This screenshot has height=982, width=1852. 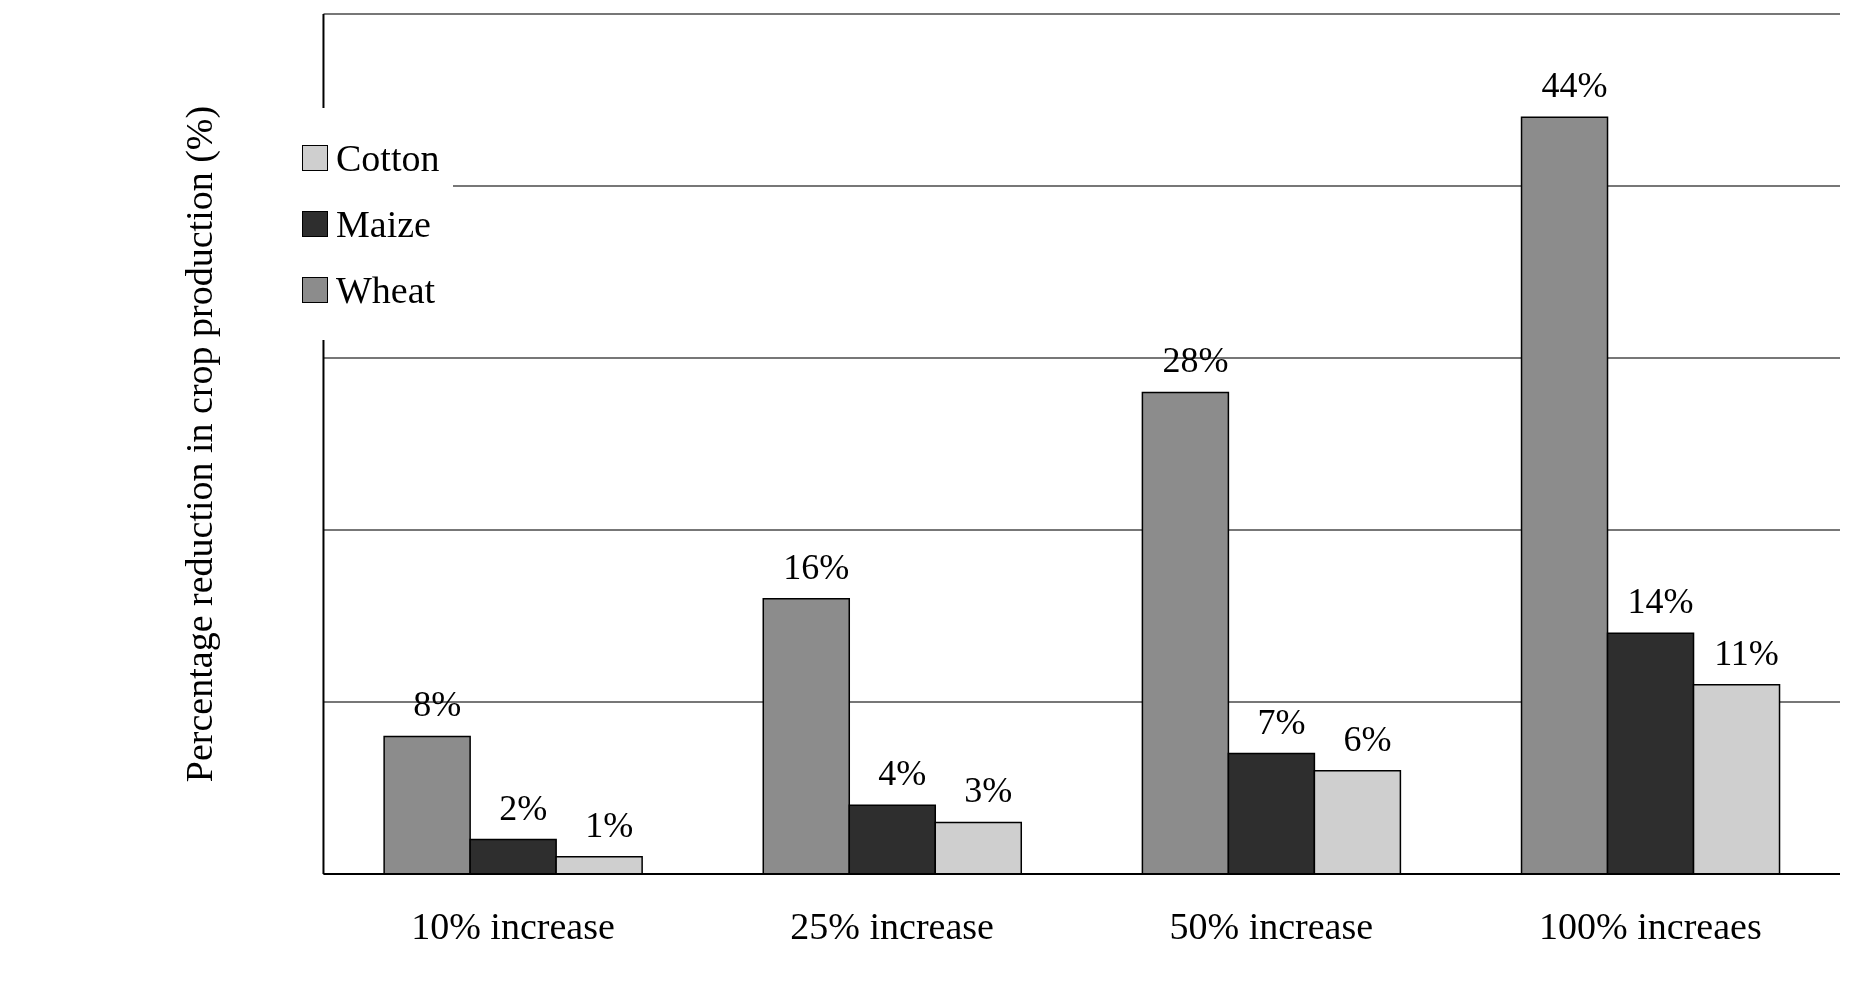 I want to click on data-label: 16%, so click(x=816, y=566).